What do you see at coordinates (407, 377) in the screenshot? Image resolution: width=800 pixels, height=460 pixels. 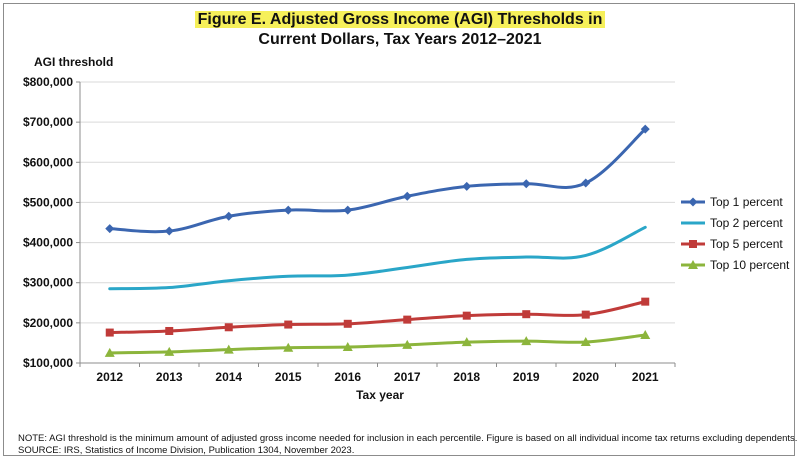 I see `x-tick-label: 2017` at bounding box center [407, 377].